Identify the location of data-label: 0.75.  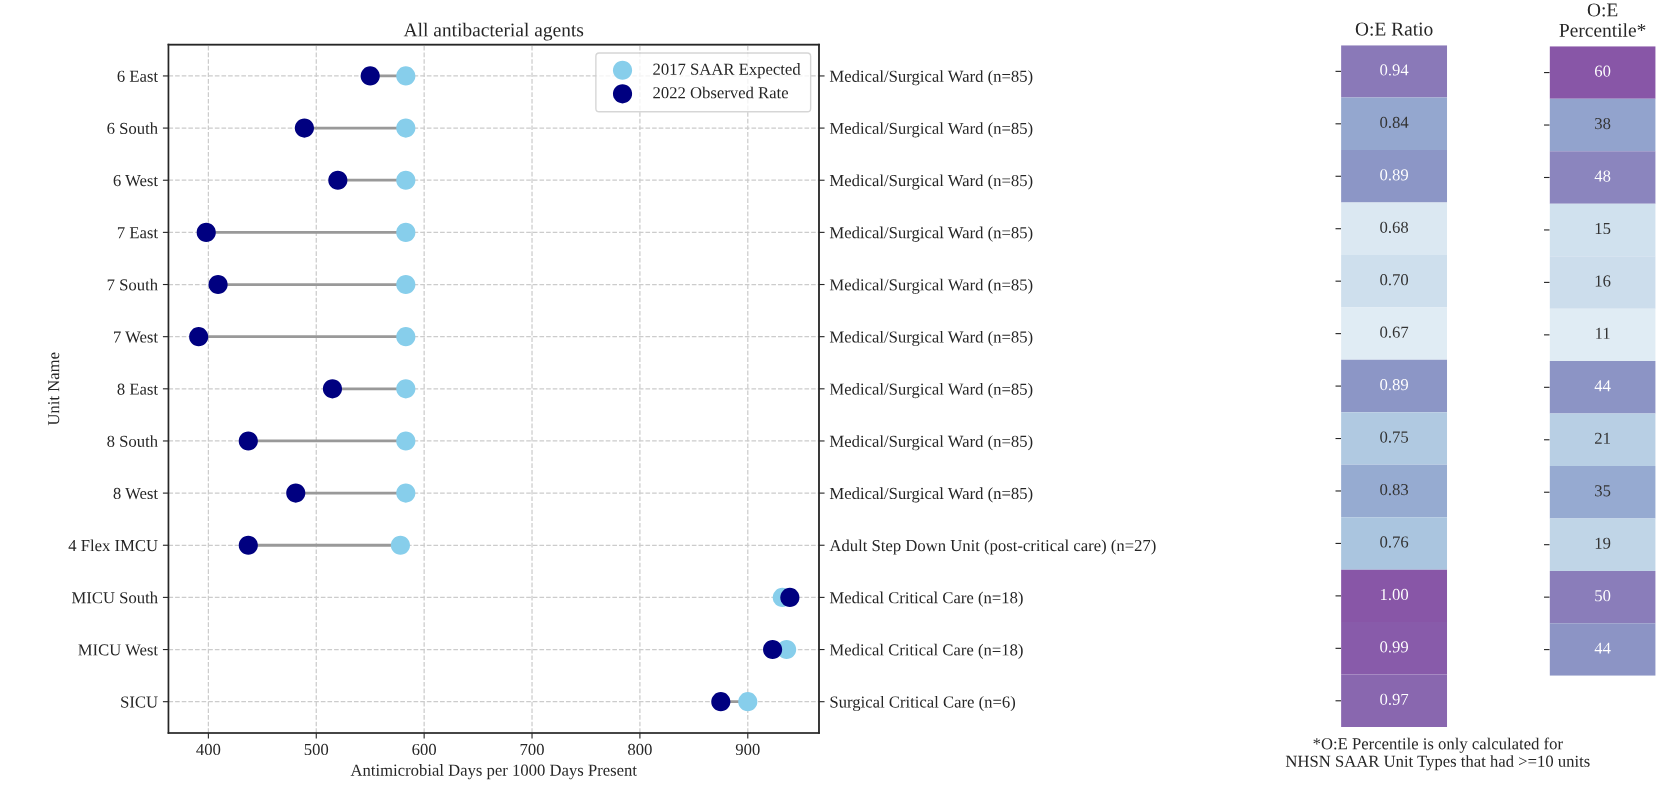
(1394, 437).